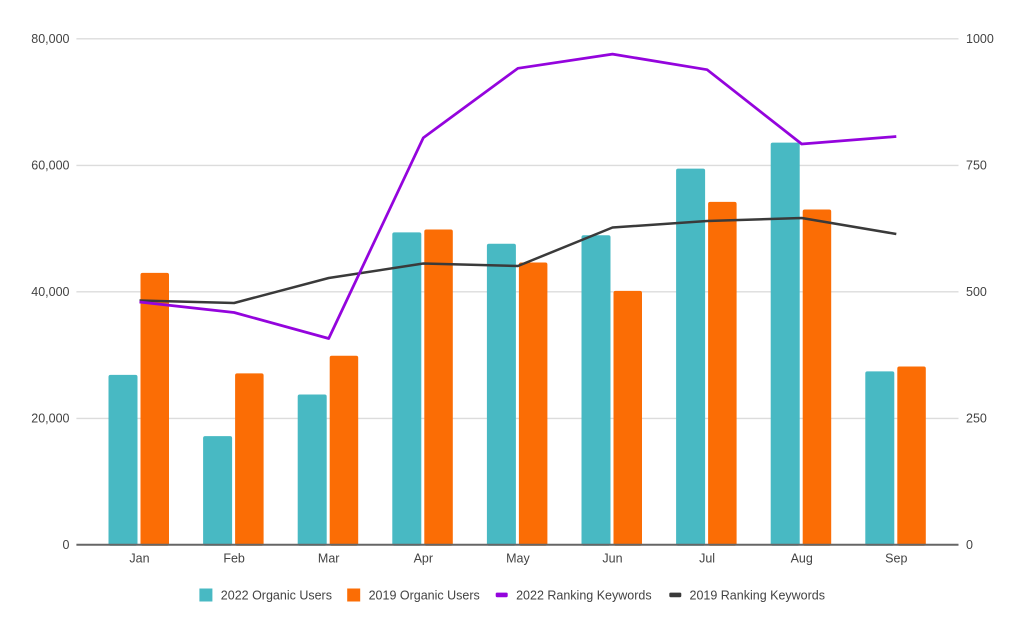 Image resolution: width=1024 pixels, height=633 pixels. Describe the element at coordinates (612, 559) in the screenshot. I see `svg-text: Jun` at that location.